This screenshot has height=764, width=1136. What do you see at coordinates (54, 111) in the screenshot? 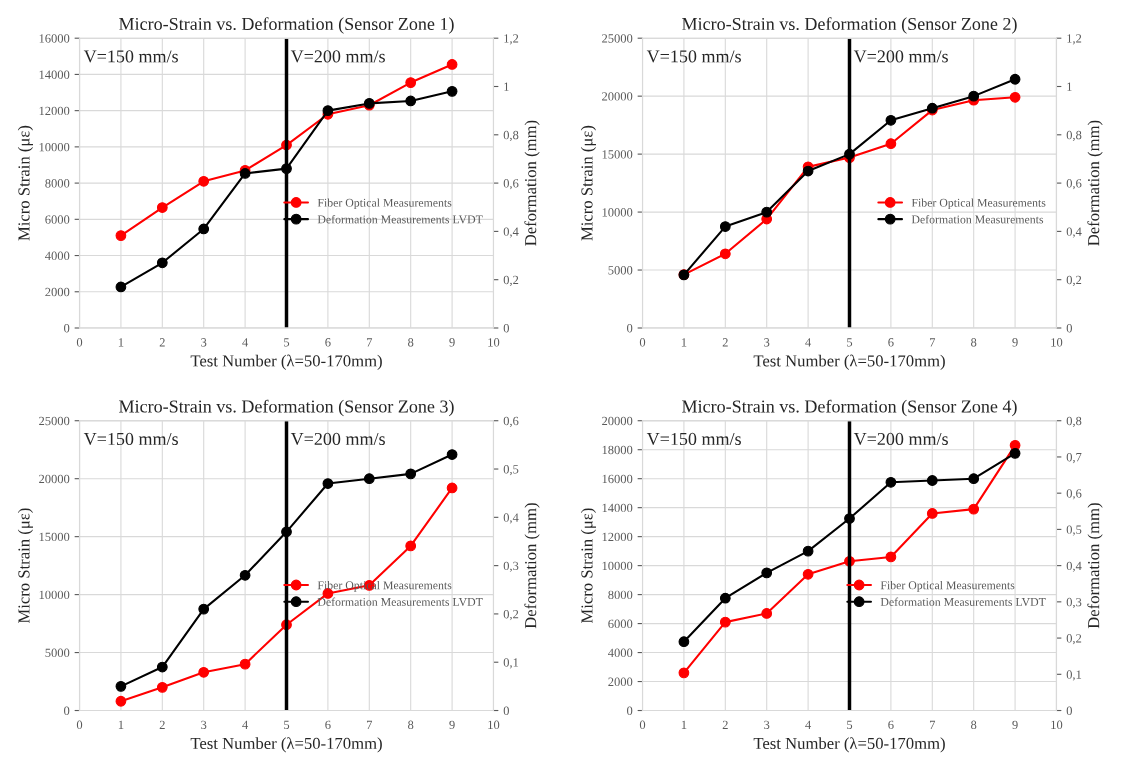
I see `y-tick-label: 12000` at bounding box center [54, 111].